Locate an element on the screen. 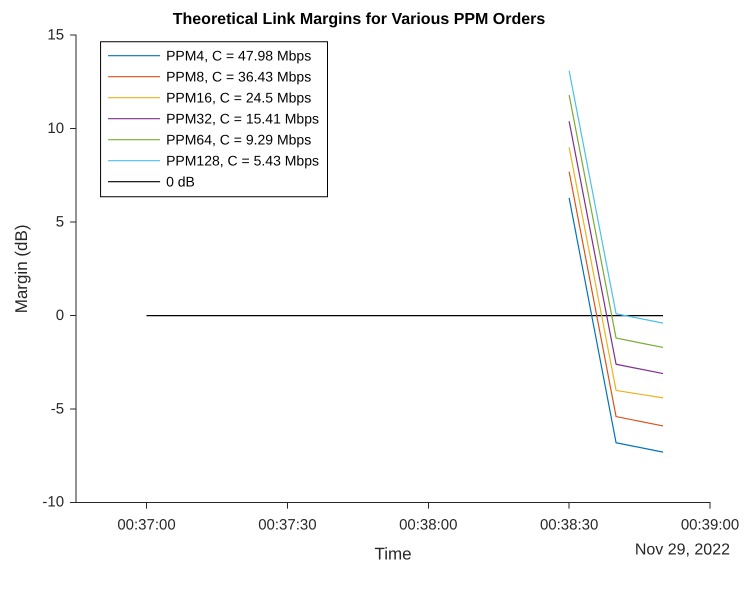 This screenshot has width=748, height=591. y-tick-label: 0 is located at coordinates (60, 315).